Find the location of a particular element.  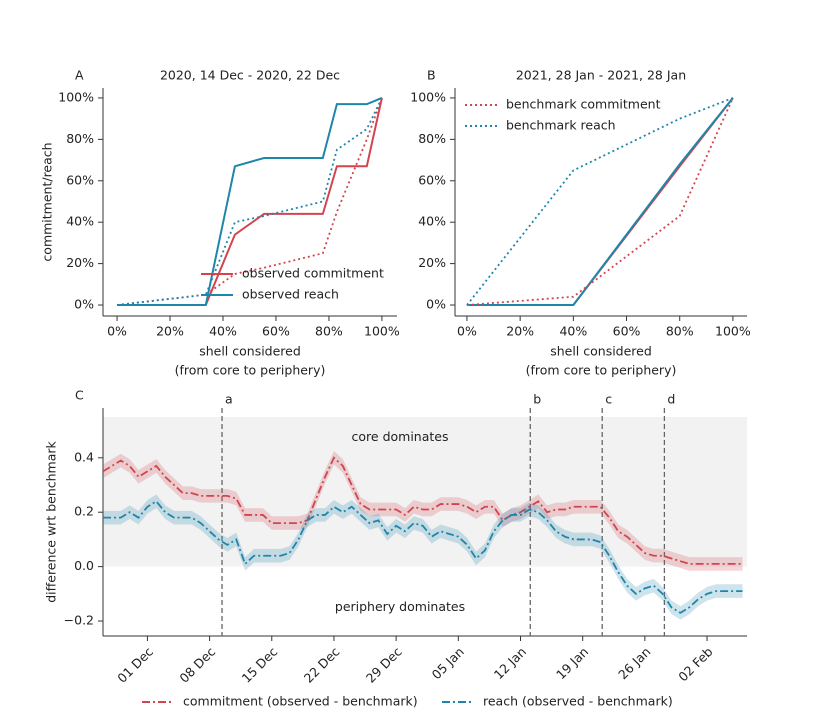

panel-title: 2020, 14 Dec - 2020, 22 Dec is located at coordinates (250, 75).